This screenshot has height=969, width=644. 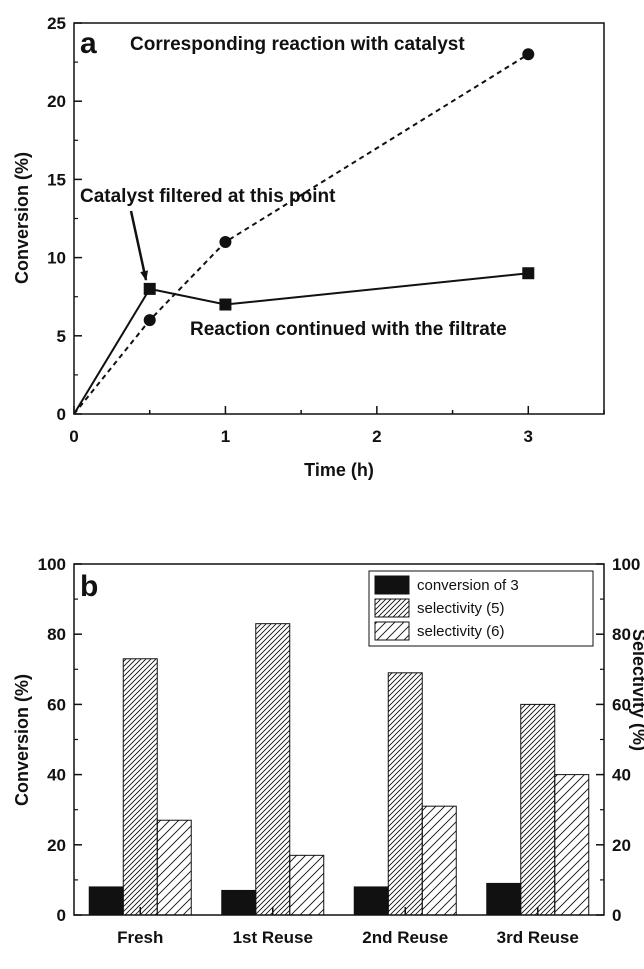 I want to click on chart-b-x-tick-label: 1st Reuse, so click(x=273, y=937).